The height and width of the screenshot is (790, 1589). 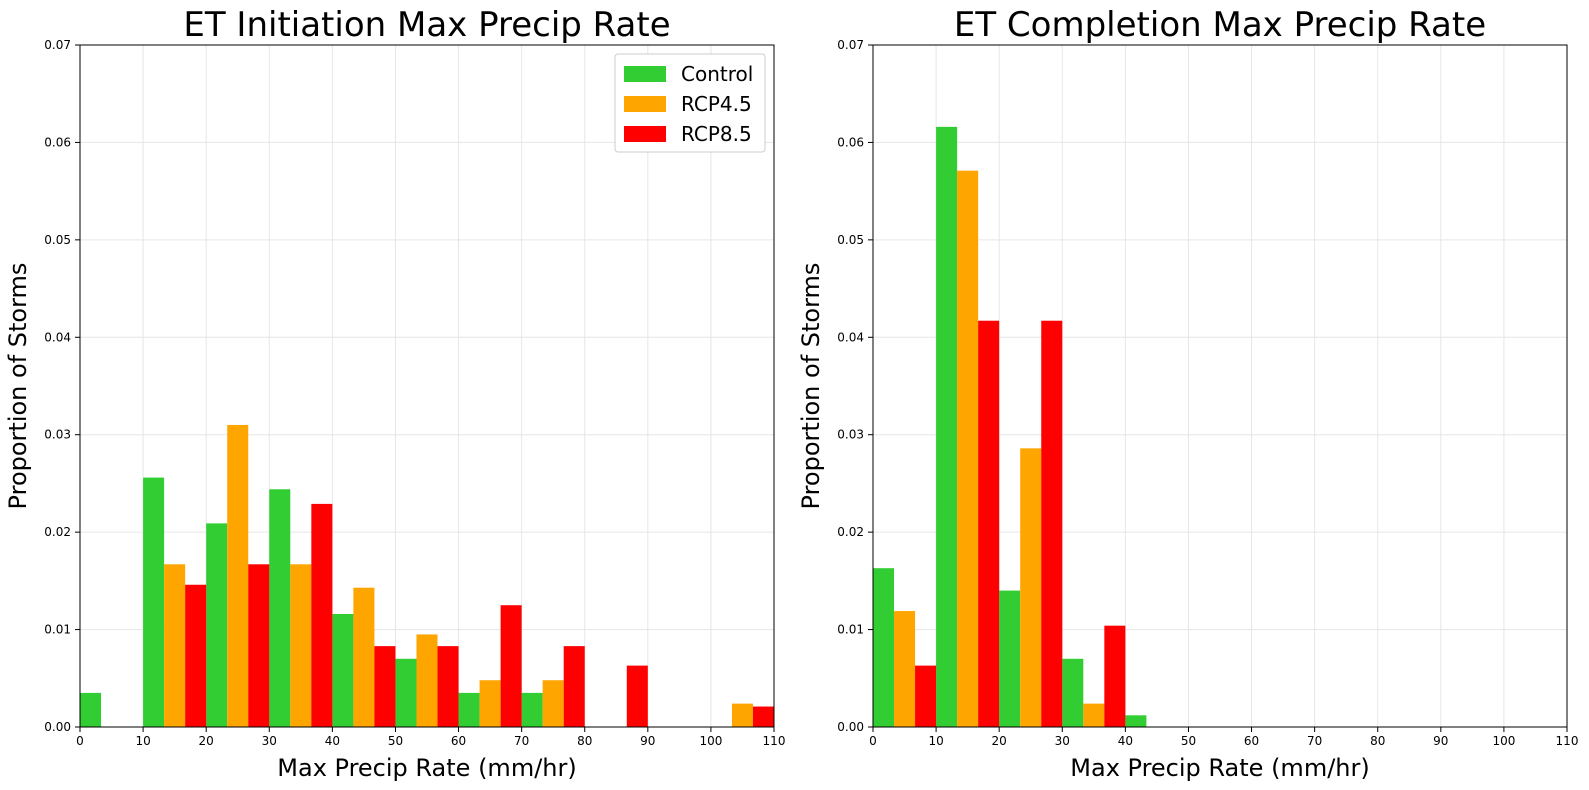 What do you see at coordinates (426, 25) in the screenshot?
I see `chart-title: ET Initiation Max Precip Rate` at bounding box center [426, 25].